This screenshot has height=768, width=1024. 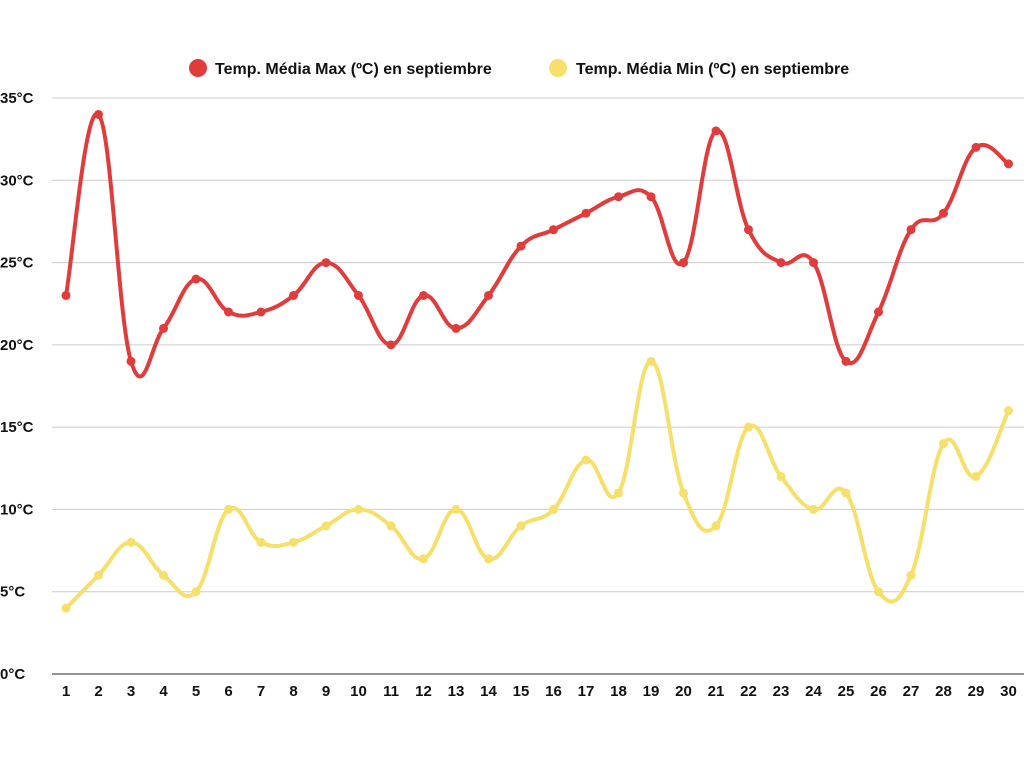 What do you see at coordinates (878, 691) in the screenshot?
I see `x-tick-label: 26` at bounding box center [878, 691].